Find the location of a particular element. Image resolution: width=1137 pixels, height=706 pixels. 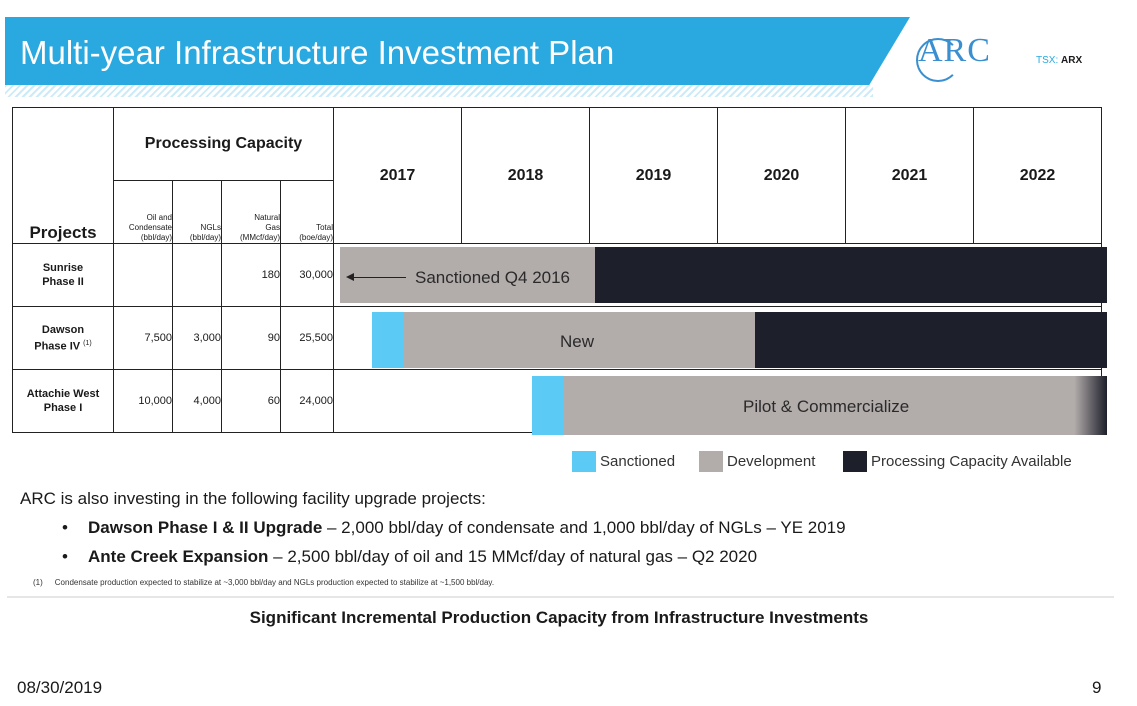

total-value: 24,000 is located at coordinates (307, 401).